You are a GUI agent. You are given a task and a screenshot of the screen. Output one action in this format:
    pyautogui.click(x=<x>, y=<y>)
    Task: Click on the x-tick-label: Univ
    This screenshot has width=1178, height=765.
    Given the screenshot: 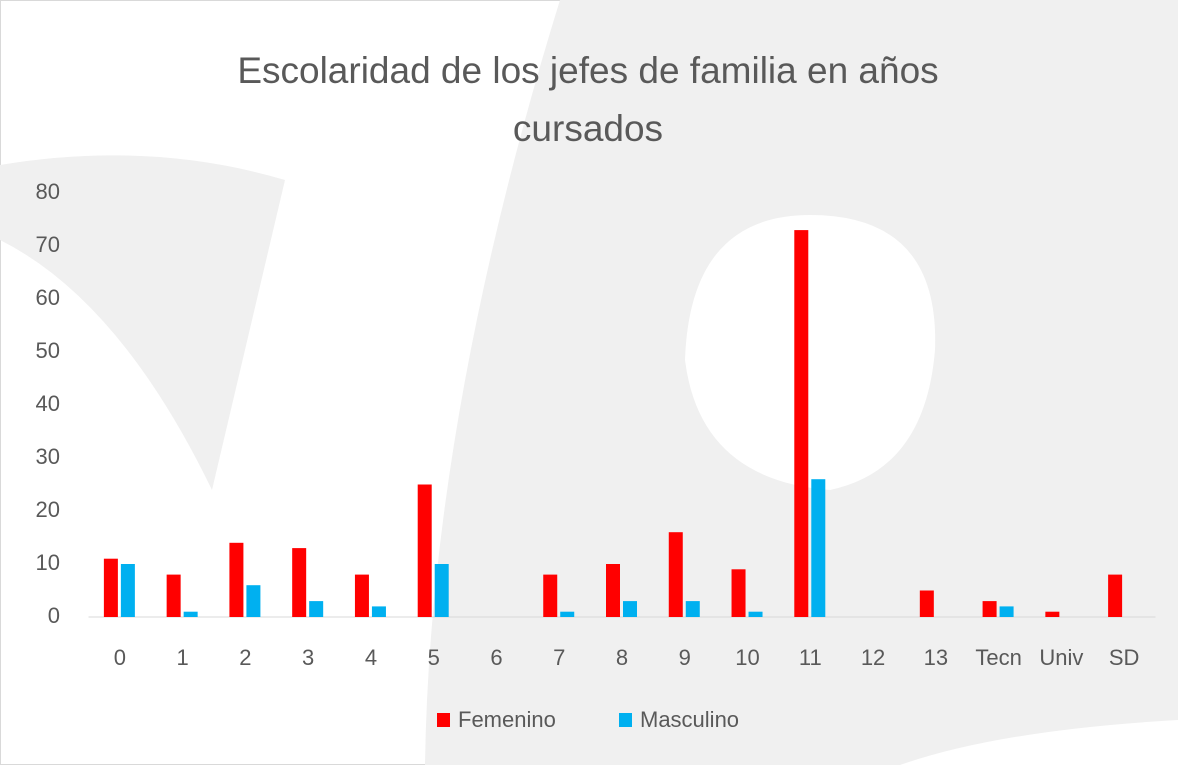 What is the action you would take?
    pyautogui.click(x=1061, y=657)
    